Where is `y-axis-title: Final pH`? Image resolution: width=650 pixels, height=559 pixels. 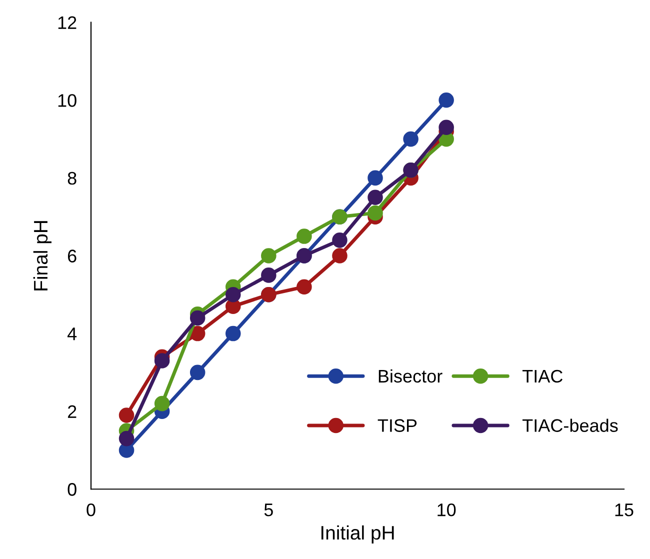
y-axis-title: Final pH is located at coordinates (42, 255).